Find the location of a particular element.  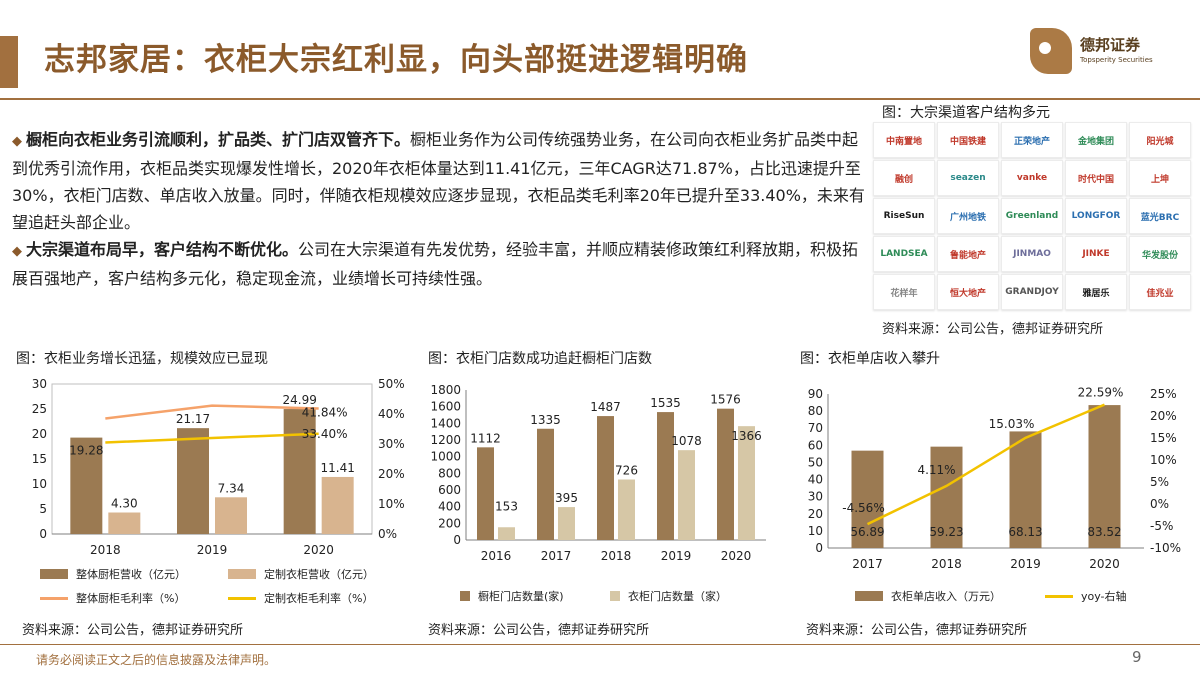

client-logo: 广州地铁 is located at coordinates (968, 216).